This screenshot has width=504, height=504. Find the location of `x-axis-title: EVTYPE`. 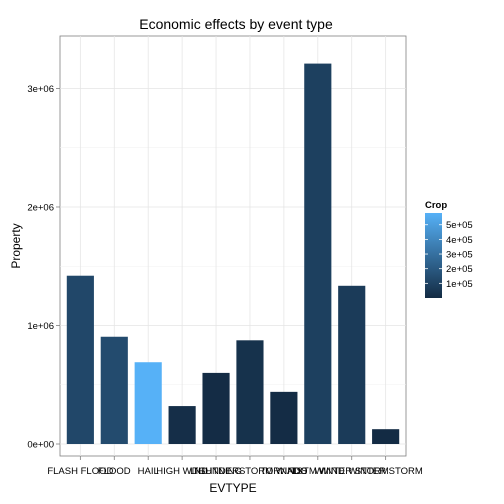

x-axis-title: EVTYPE is located at coordinates (232, 488).